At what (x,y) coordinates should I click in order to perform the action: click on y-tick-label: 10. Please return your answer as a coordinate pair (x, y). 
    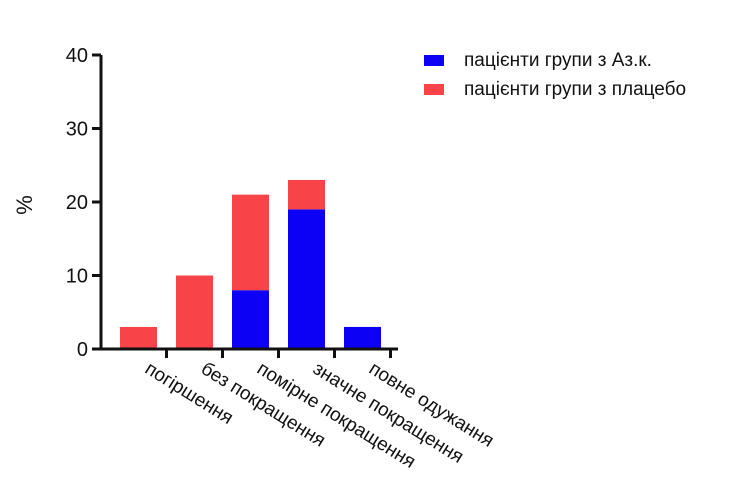
    Looking at the image, I should click on (77, 277).